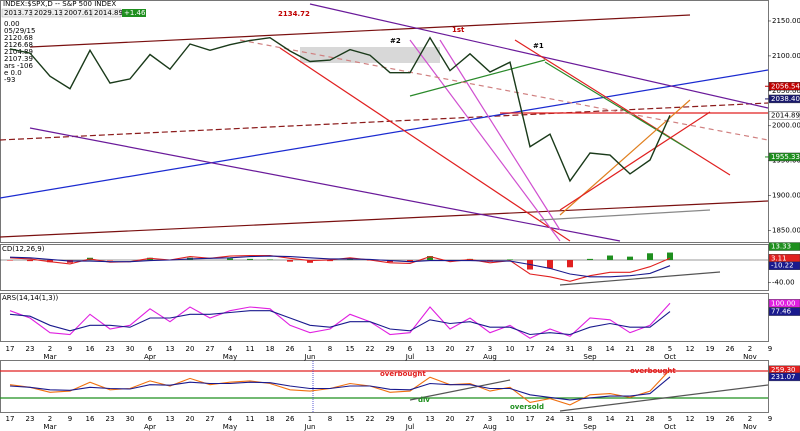 This screenshot has height=431, width=800. Describe the element at coordinates (30, 298) in the screenshot. I see `panel-title: ARS(14,14(1,3))` at that location.